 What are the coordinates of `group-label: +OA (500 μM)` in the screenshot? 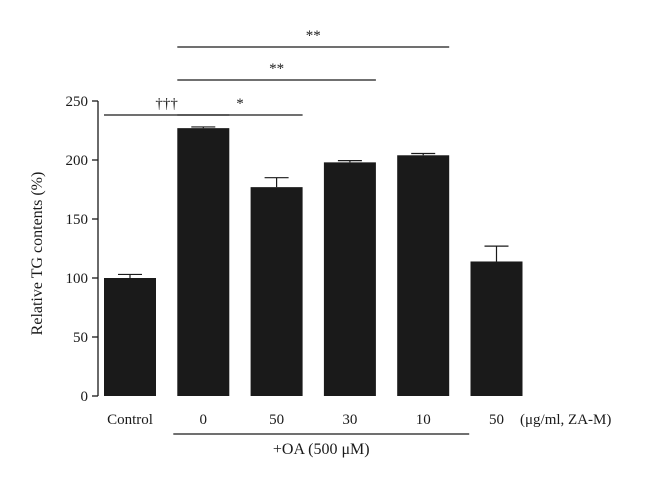 It's located at (321, 449).